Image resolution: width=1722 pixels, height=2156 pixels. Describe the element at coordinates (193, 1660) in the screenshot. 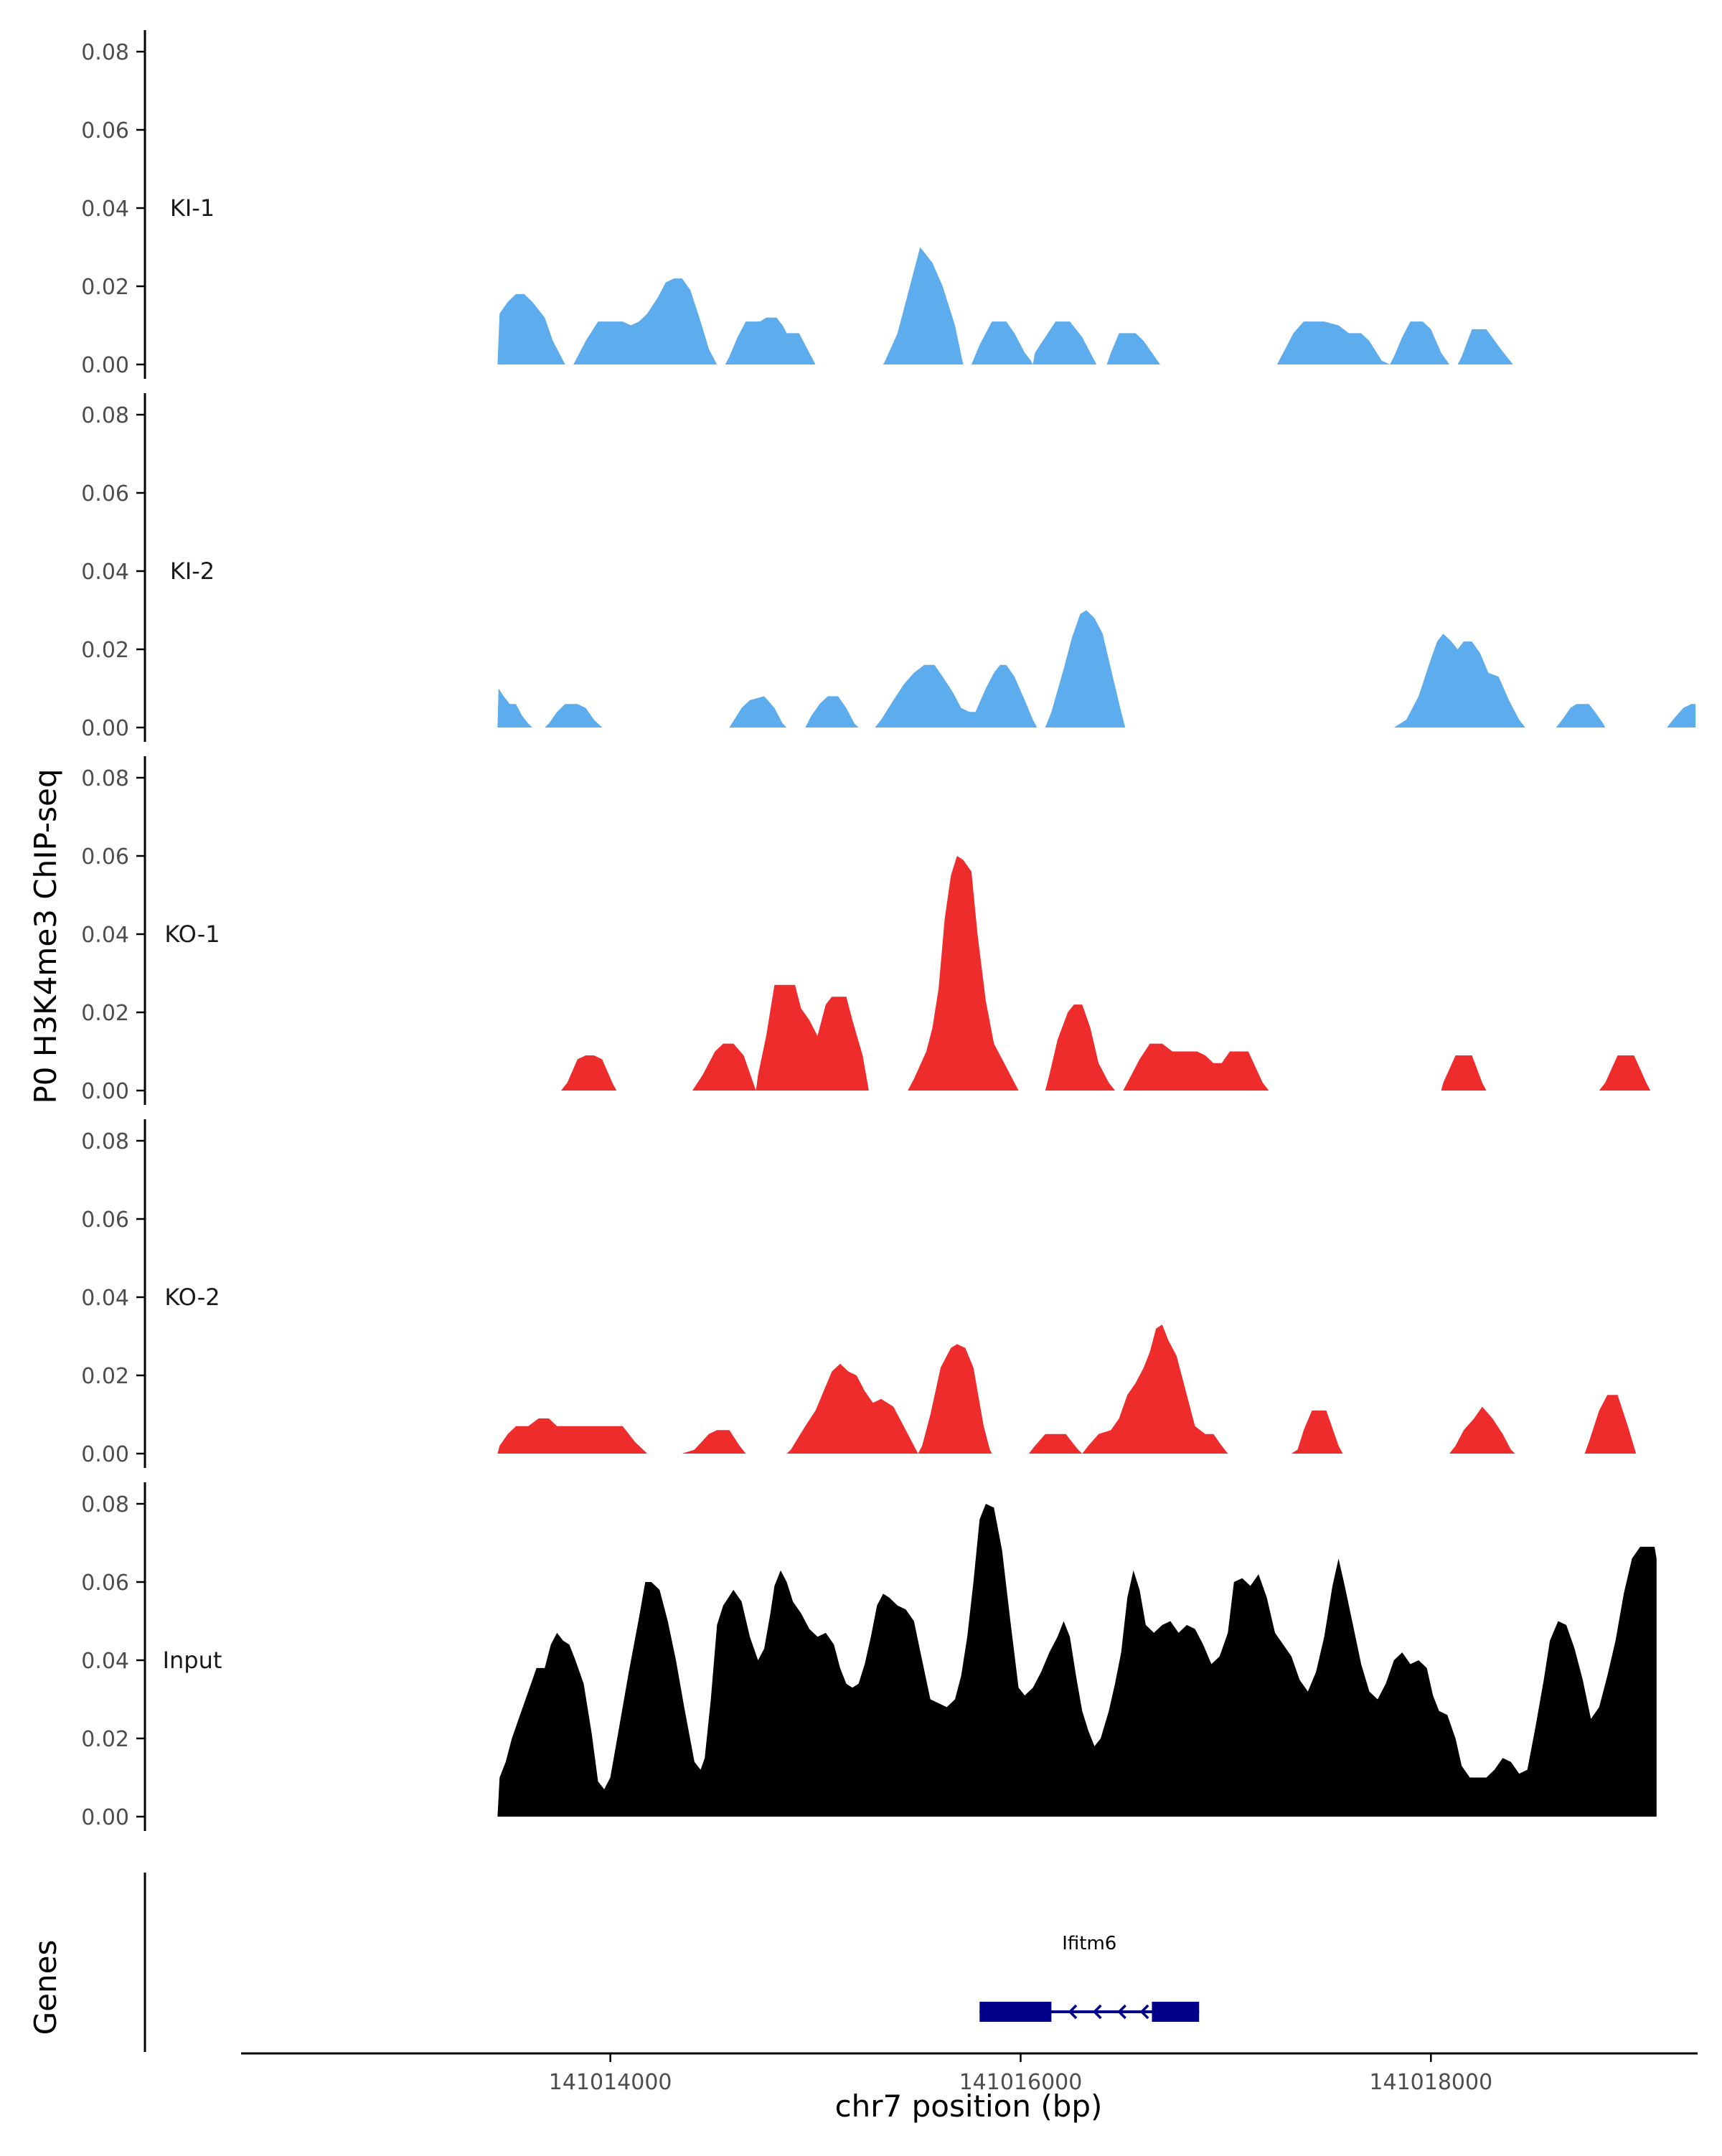

I see `track-label: Input` at that location.